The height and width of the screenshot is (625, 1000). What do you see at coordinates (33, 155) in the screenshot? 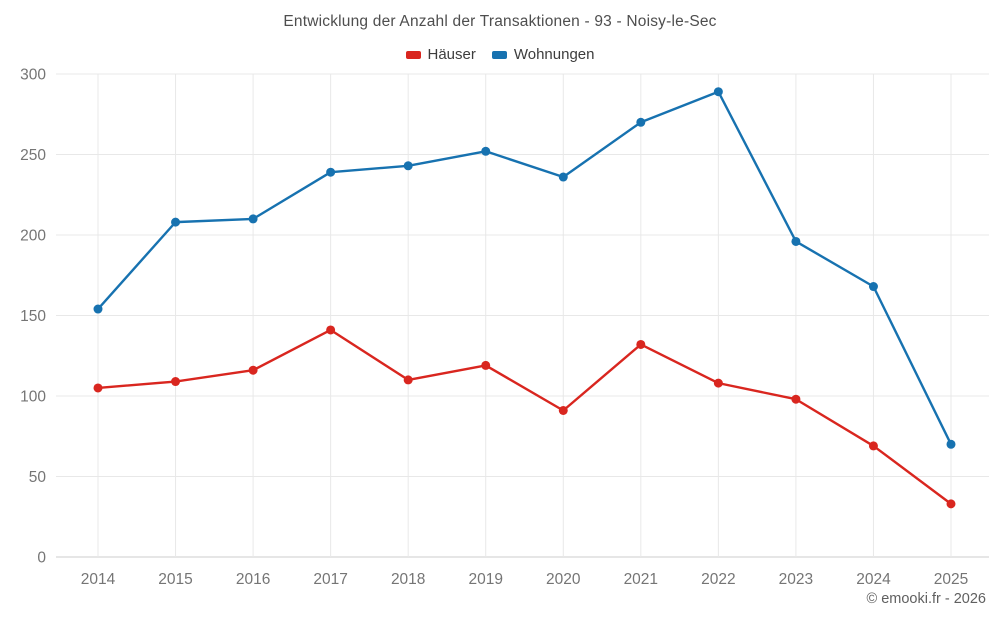
I see `y-tick-label: 250` at bounding box center [33, 155].